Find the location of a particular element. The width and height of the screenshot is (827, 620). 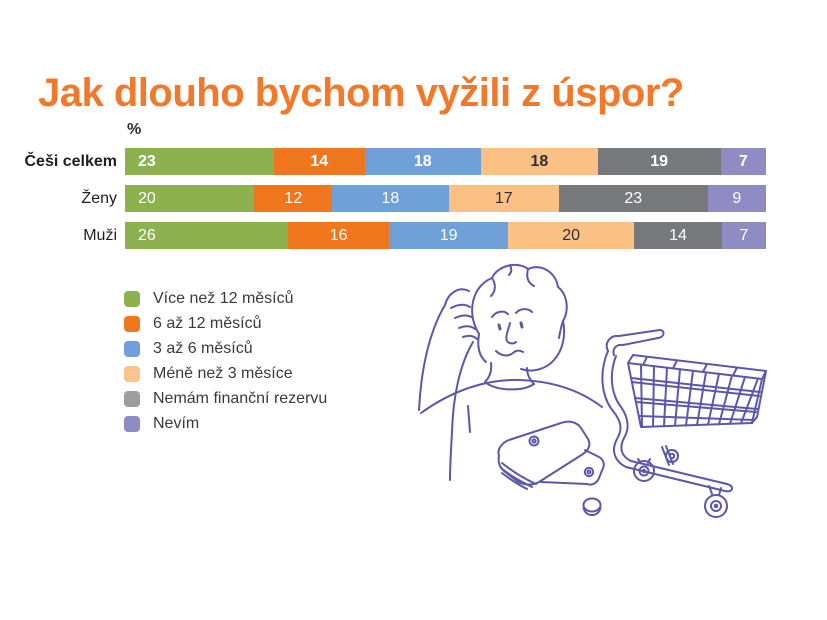

stacked-bar: 20 12 18 17 23 9 is located at coordinates (445, 198).